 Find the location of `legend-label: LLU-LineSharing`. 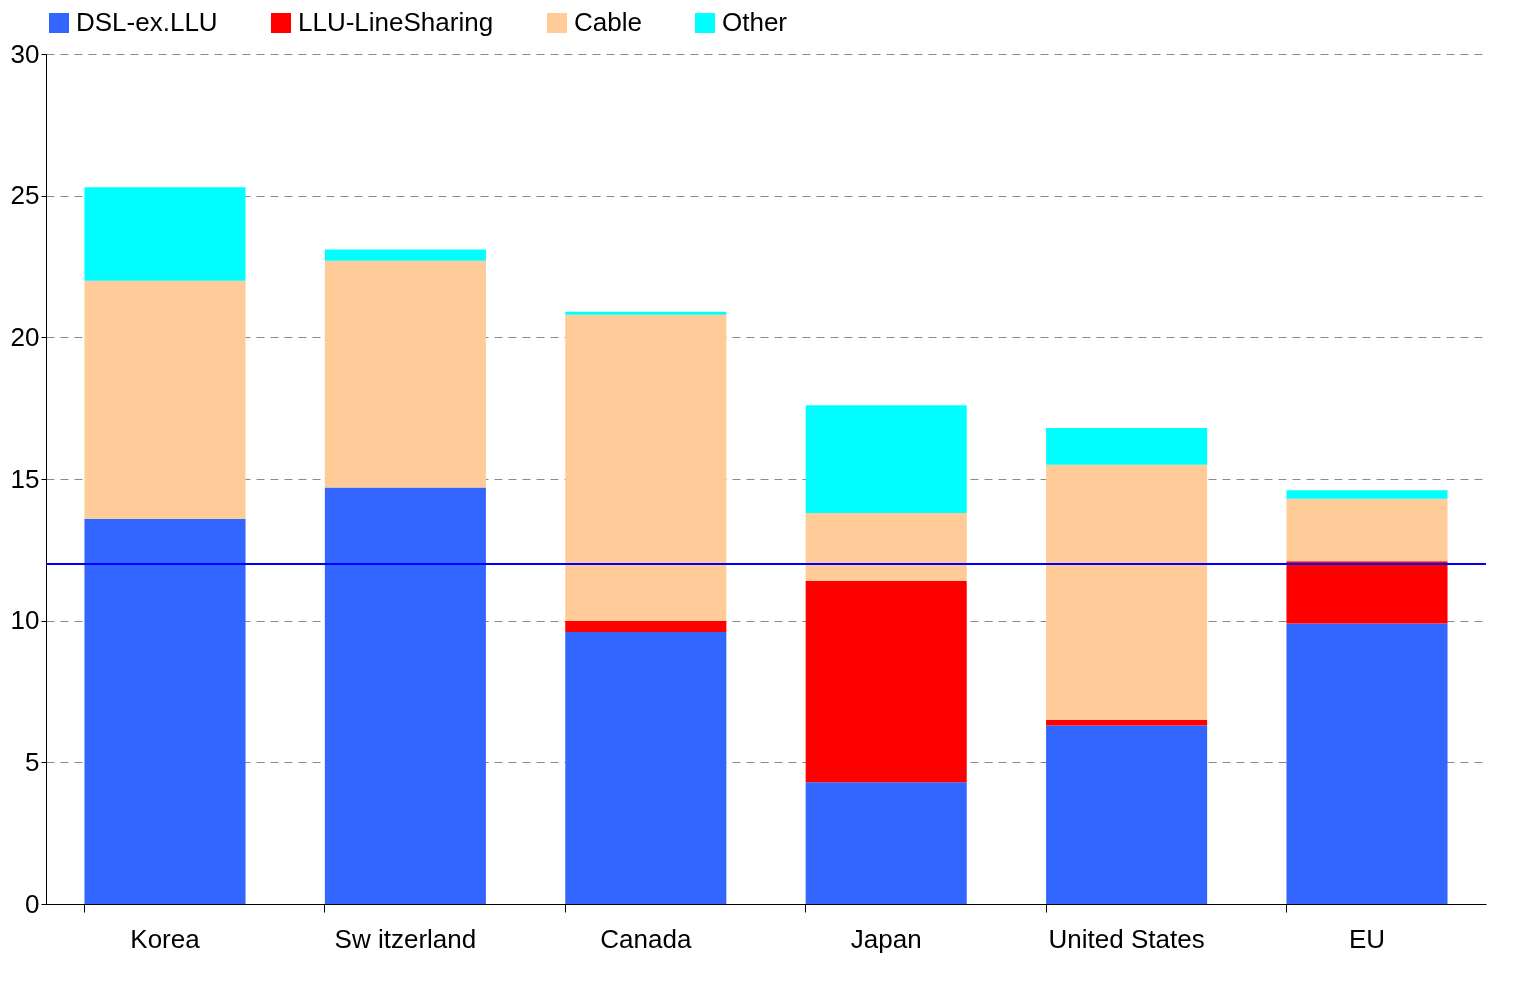

legend-label: LLU-LineSharing is located at coordinates (396, 22).